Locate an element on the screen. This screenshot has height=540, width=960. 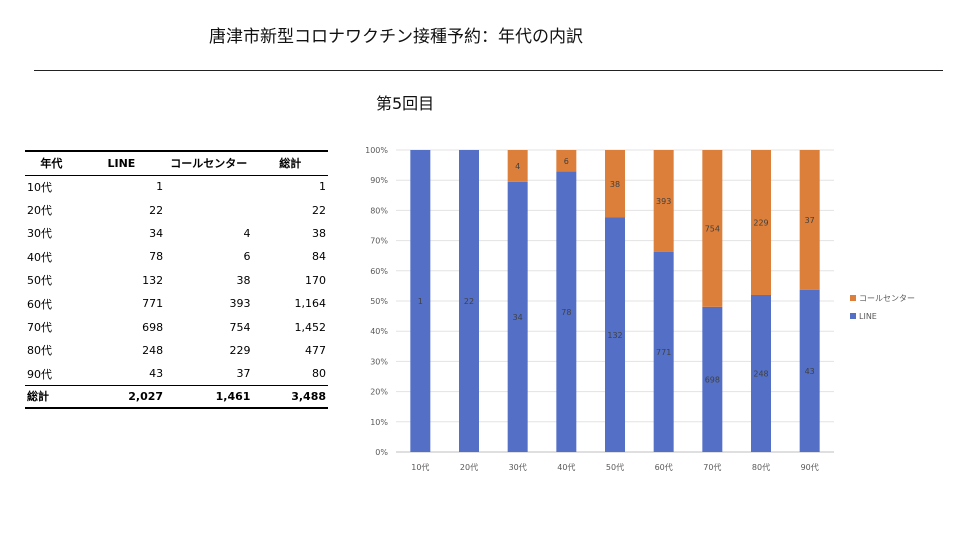
cell-age: 40代 is located at coordinates (39, 257).